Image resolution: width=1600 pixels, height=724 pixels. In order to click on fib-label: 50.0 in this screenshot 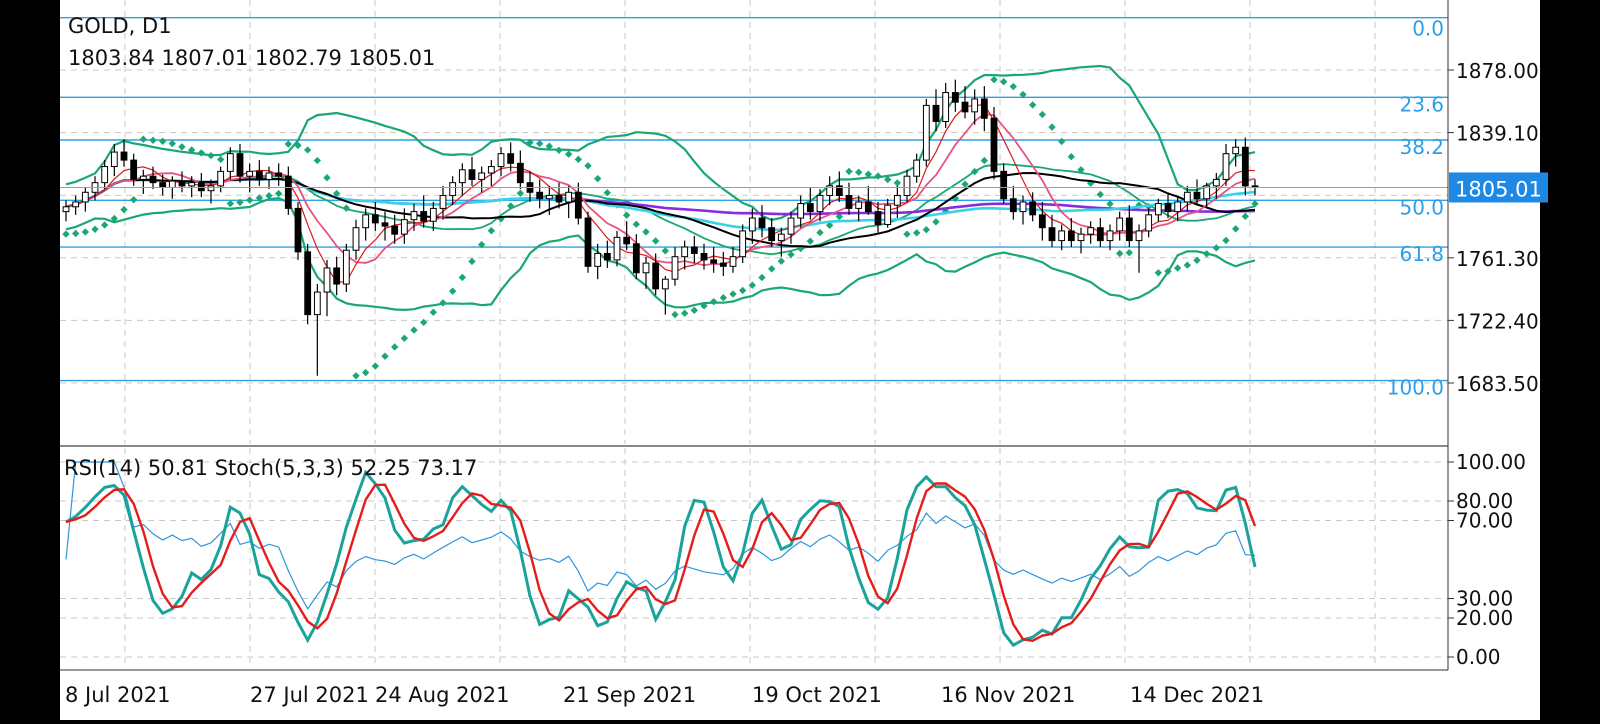, I will do `click(1421, 207)`.